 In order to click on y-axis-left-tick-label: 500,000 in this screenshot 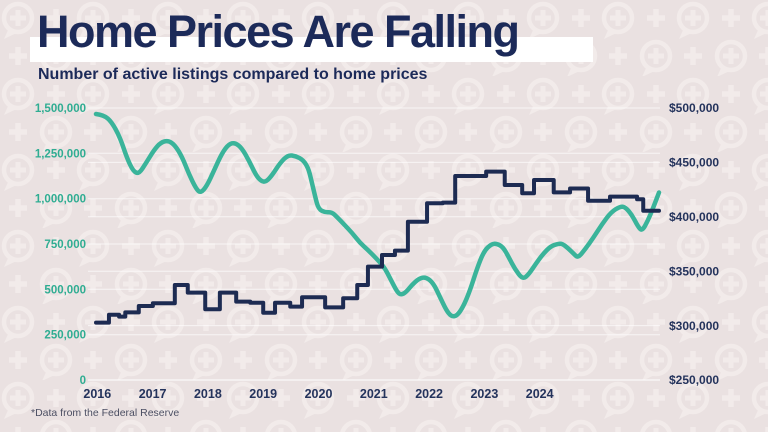, I will do `click(65, 290)`.